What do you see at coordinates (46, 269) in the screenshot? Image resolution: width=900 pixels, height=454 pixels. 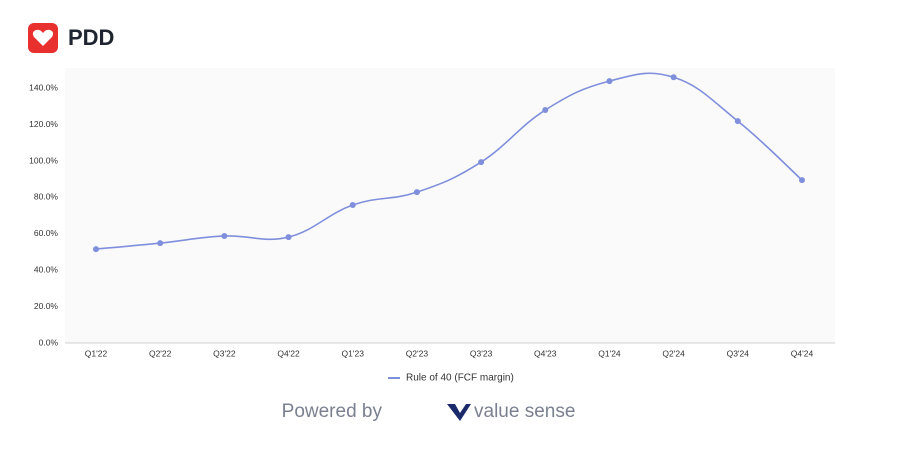 I see `y-tick-label: 40.0%` at bounding box center [46, 269].